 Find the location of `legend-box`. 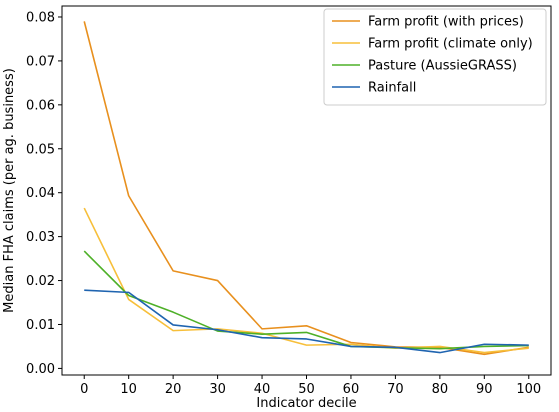

legend-box is located at coordinates (435, 57).